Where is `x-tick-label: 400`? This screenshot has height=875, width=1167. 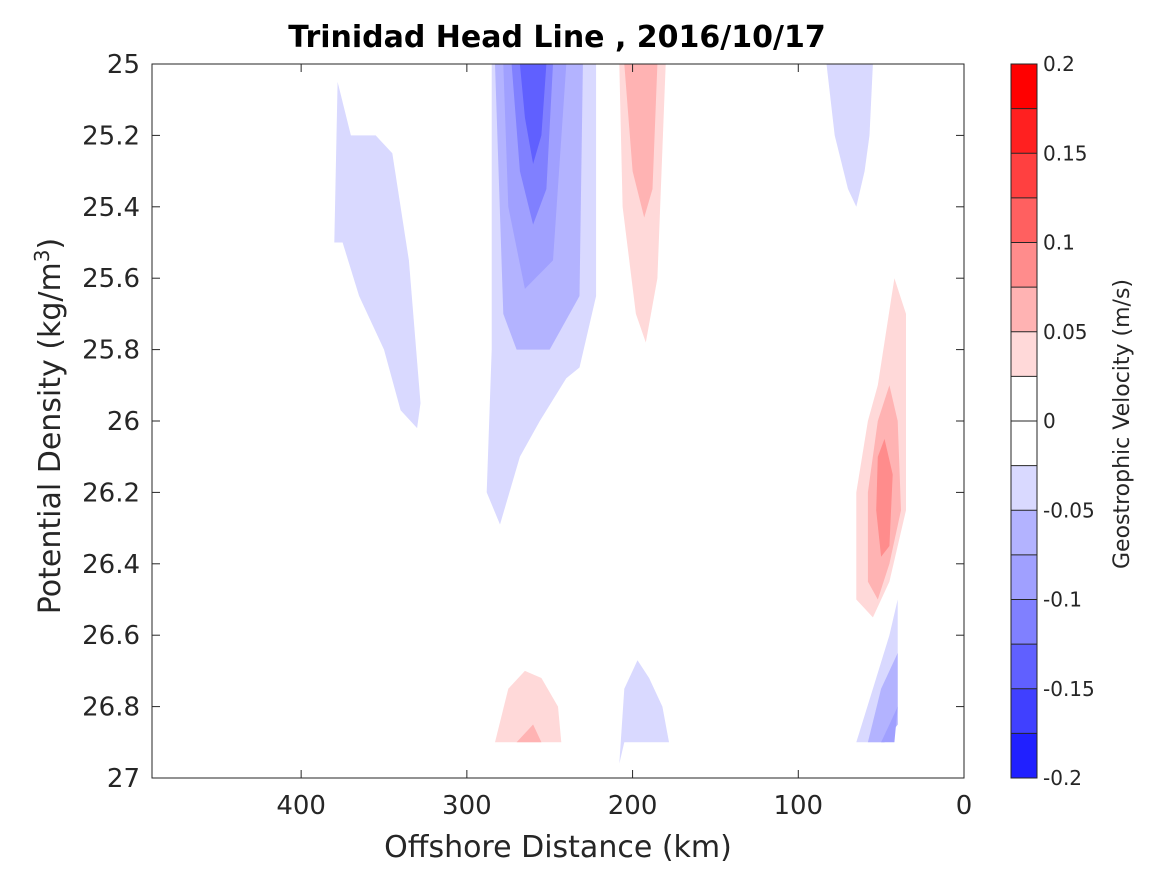 x-tick-label: 400 is located at coordinates (301, 806).